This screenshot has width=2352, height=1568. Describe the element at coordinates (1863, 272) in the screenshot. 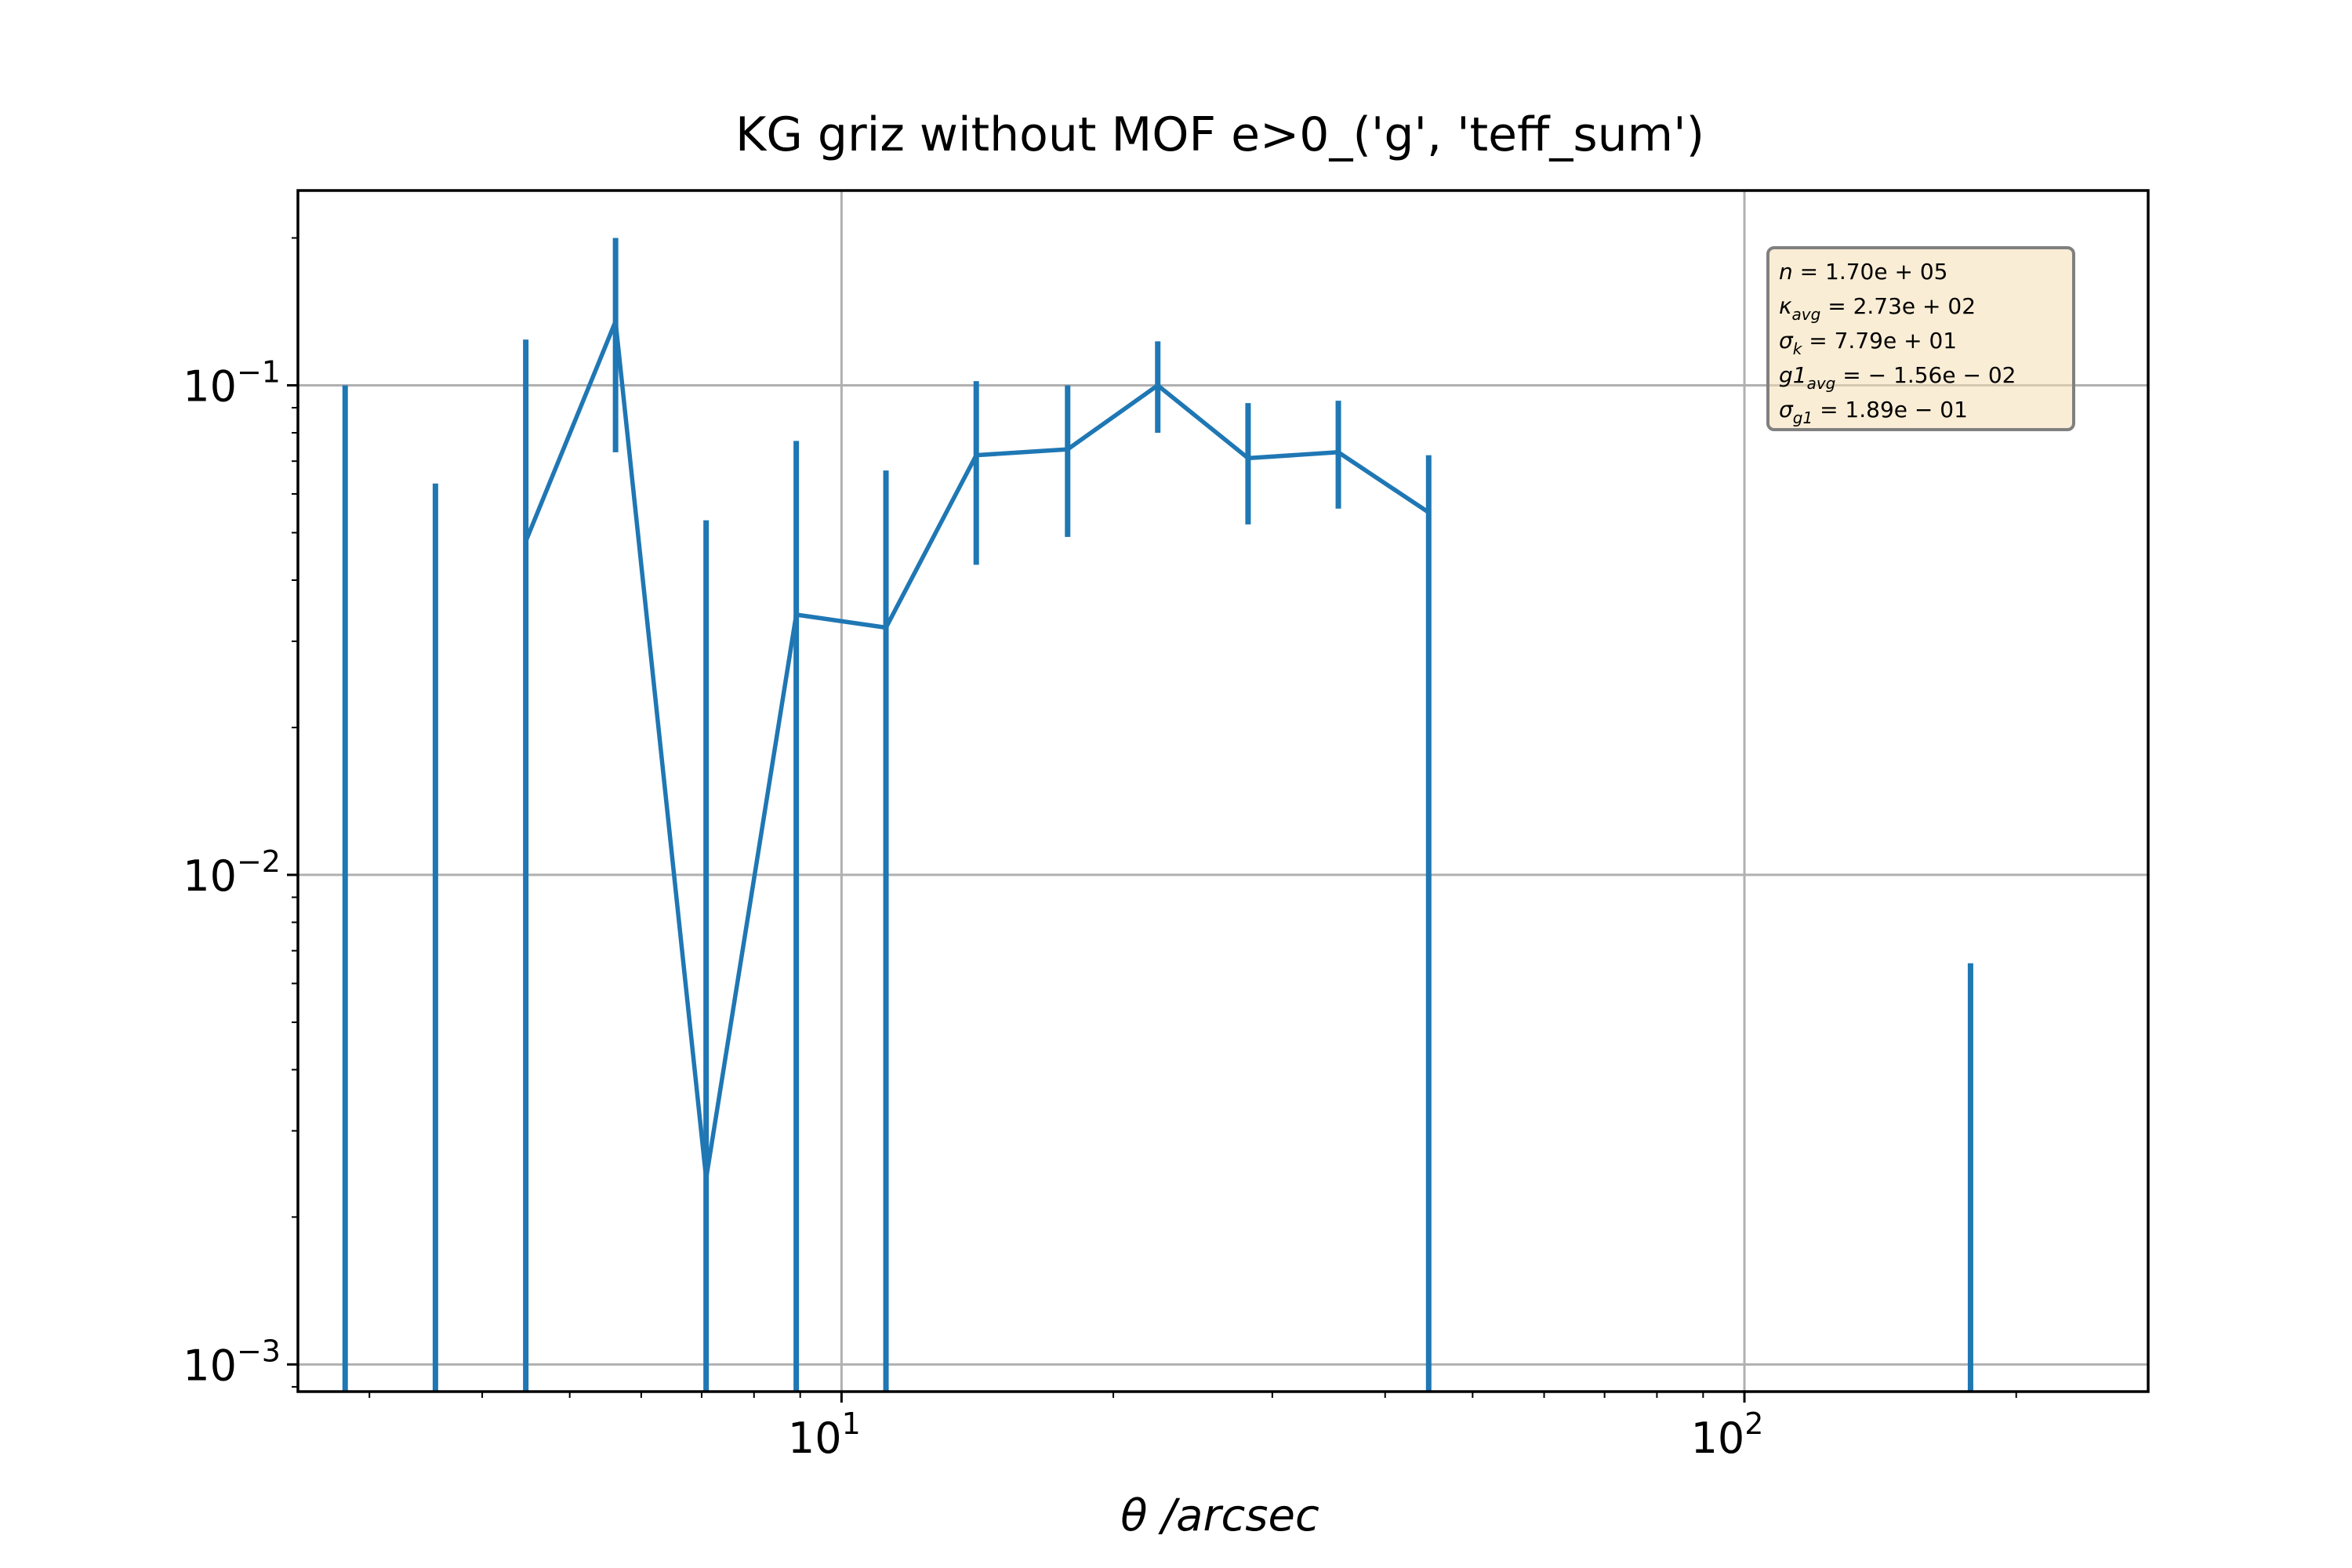

I see `stats-line: n = 1.70e + 05` at that location.